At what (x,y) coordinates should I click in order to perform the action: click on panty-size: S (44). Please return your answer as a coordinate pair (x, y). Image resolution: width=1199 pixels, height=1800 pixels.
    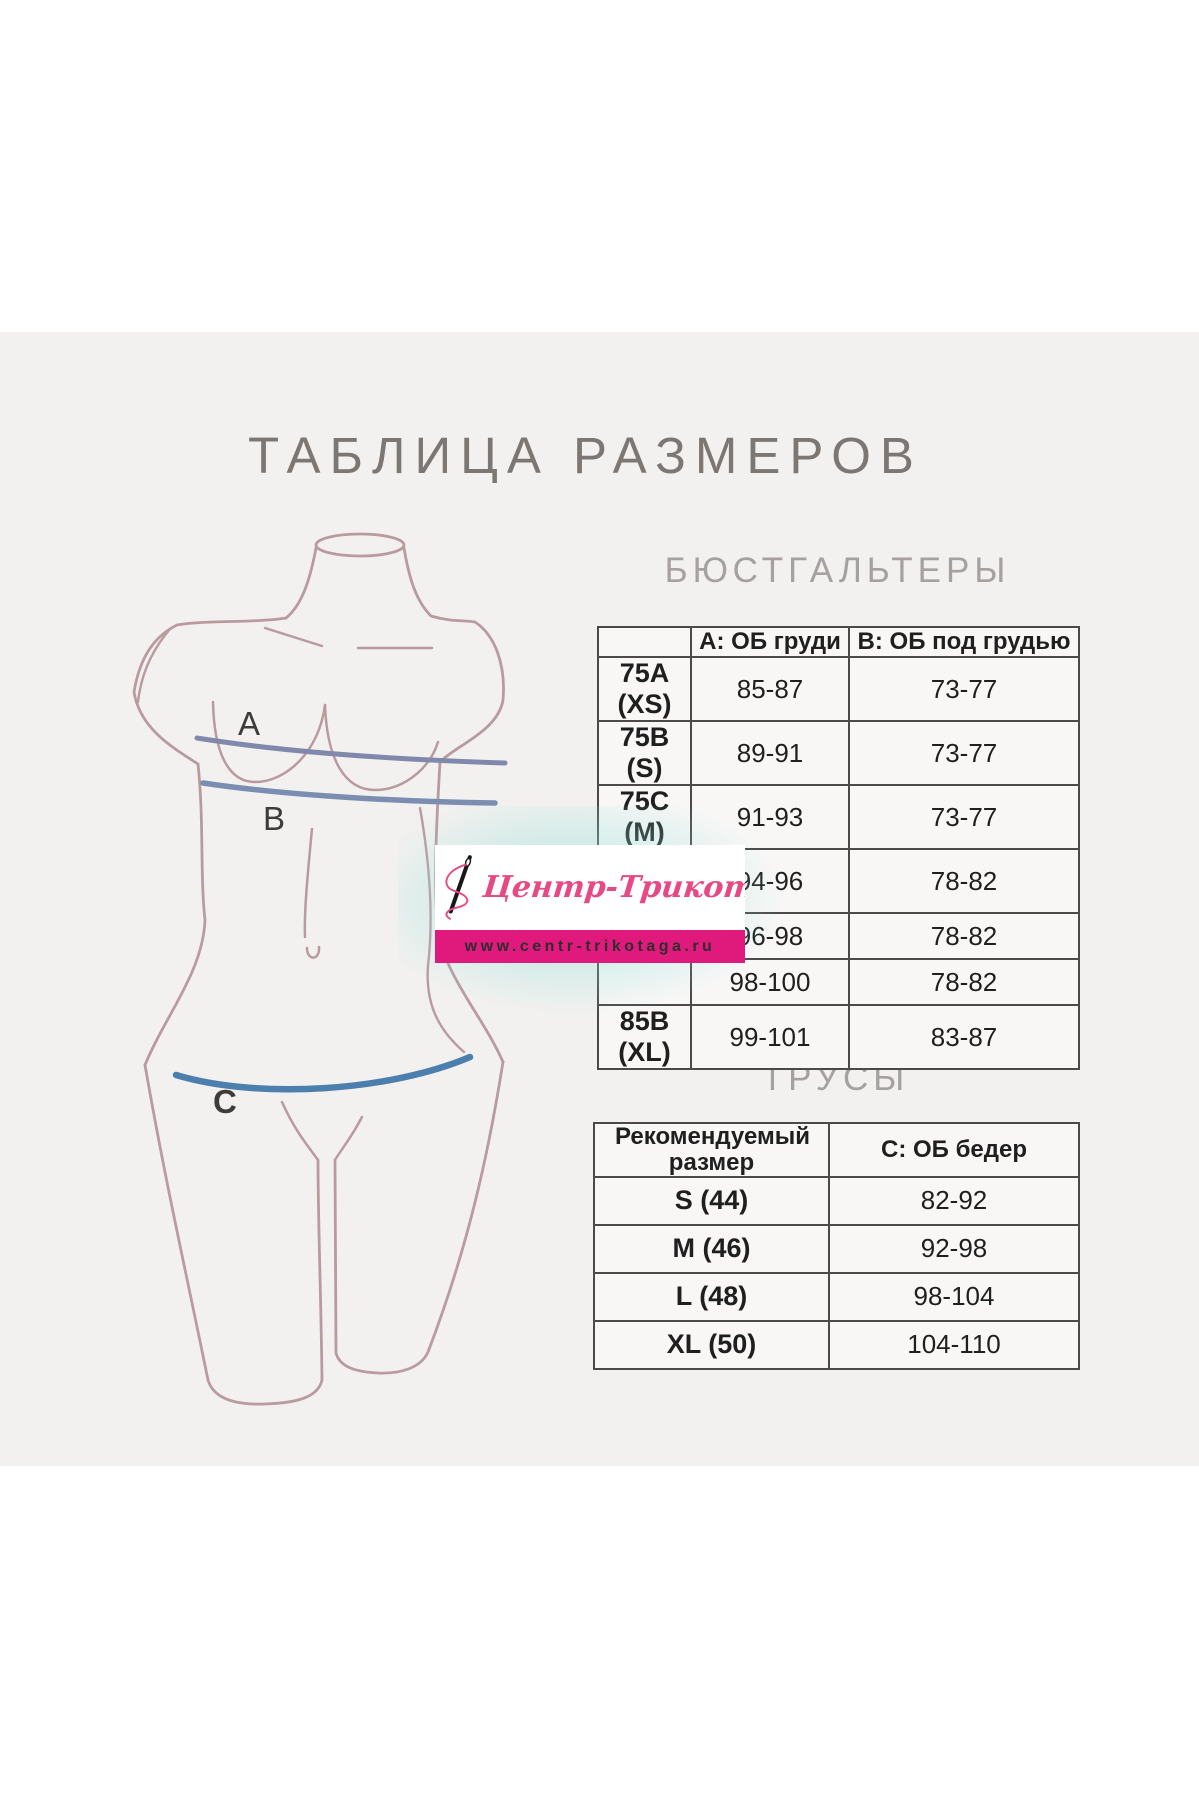
    Looking at the image, I should click on (711, 1200).